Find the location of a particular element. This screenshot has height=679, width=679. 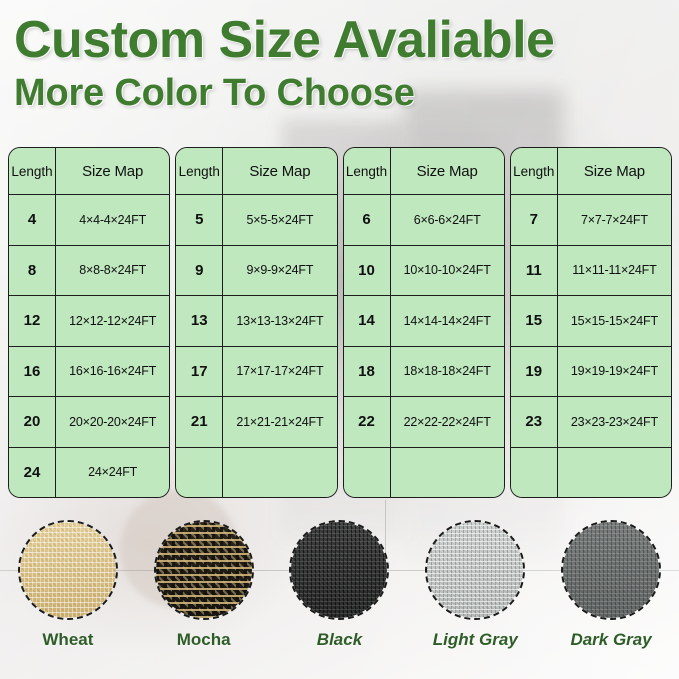

table-row: 11 11×11-11×24FT is located at coordinates (590, 270).